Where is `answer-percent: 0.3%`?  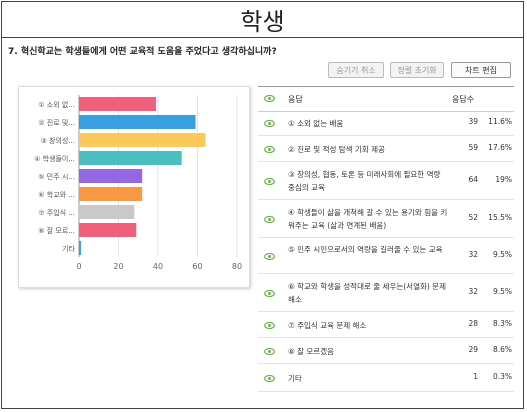 answer-percent: 0.3% is located at coordinates (502, 376).